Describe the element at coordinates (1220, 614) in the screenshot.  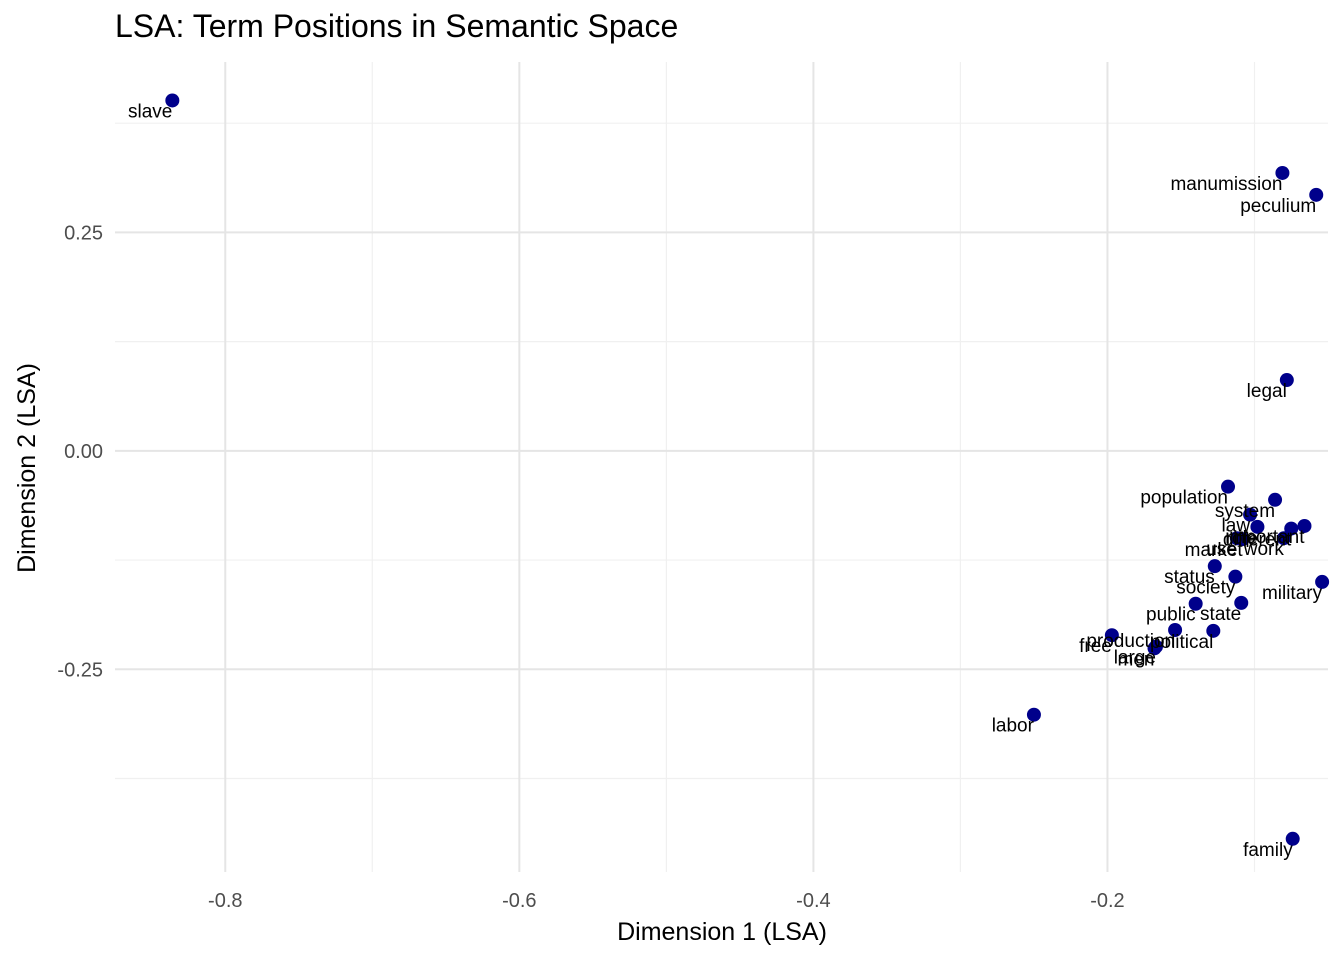
I see `data-point-label-state: state` at that location.